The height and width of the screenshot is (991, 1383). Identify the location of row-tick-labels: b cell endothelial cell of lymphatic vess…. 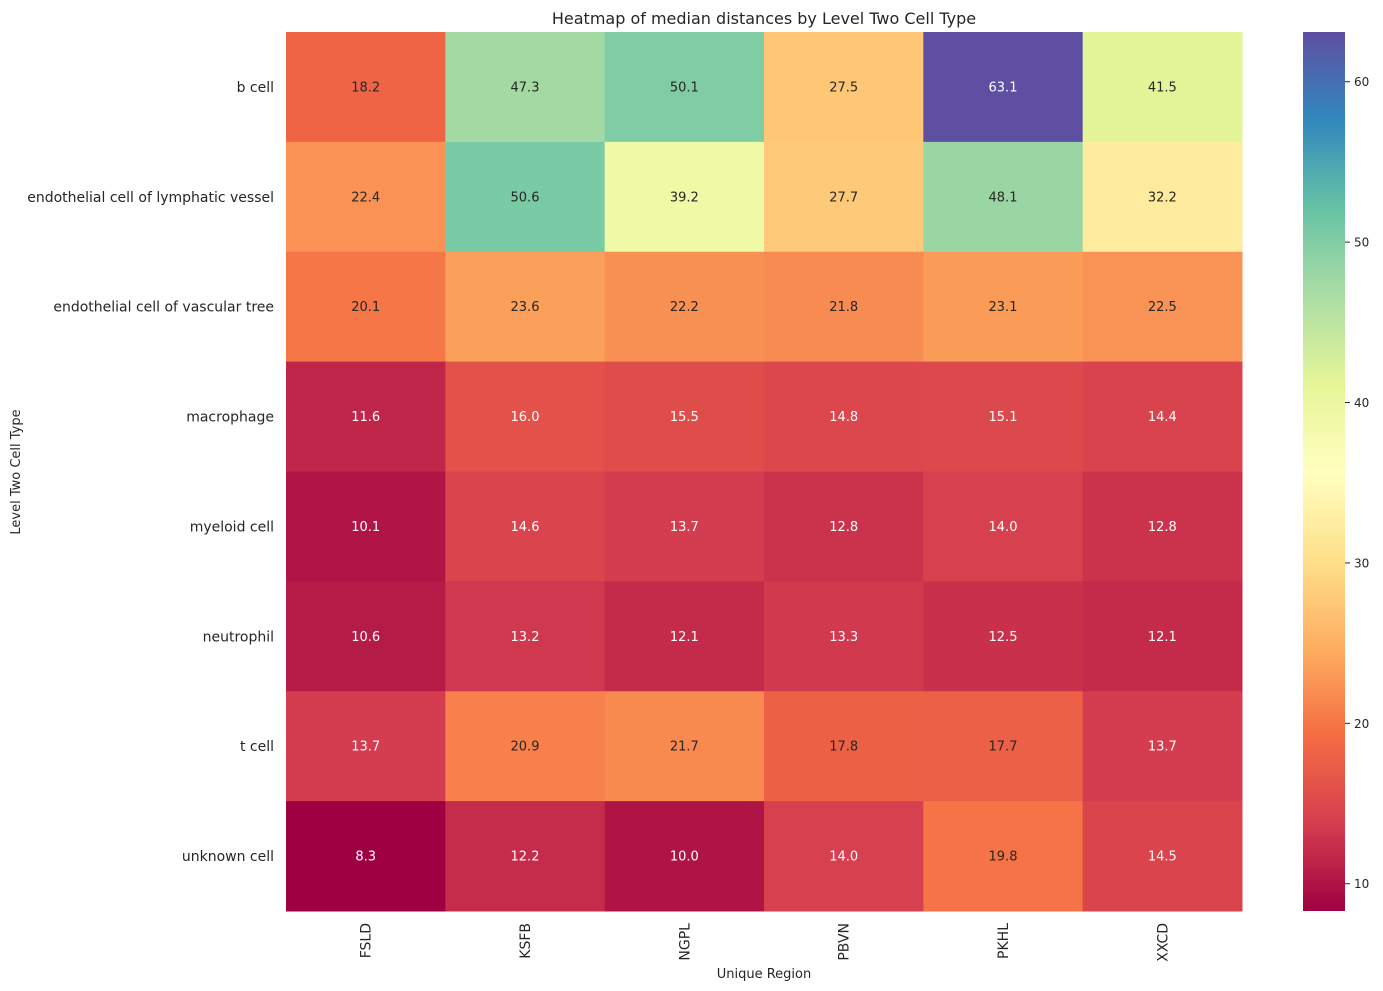
(150, 472).